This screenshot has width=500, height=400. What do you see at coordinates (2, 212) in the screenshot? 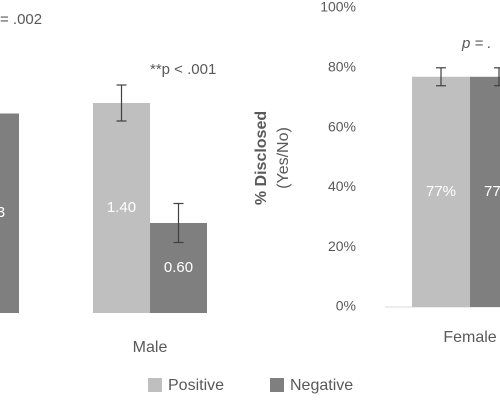
I see `data-label: 1.33` at bounding box center [2, 212].